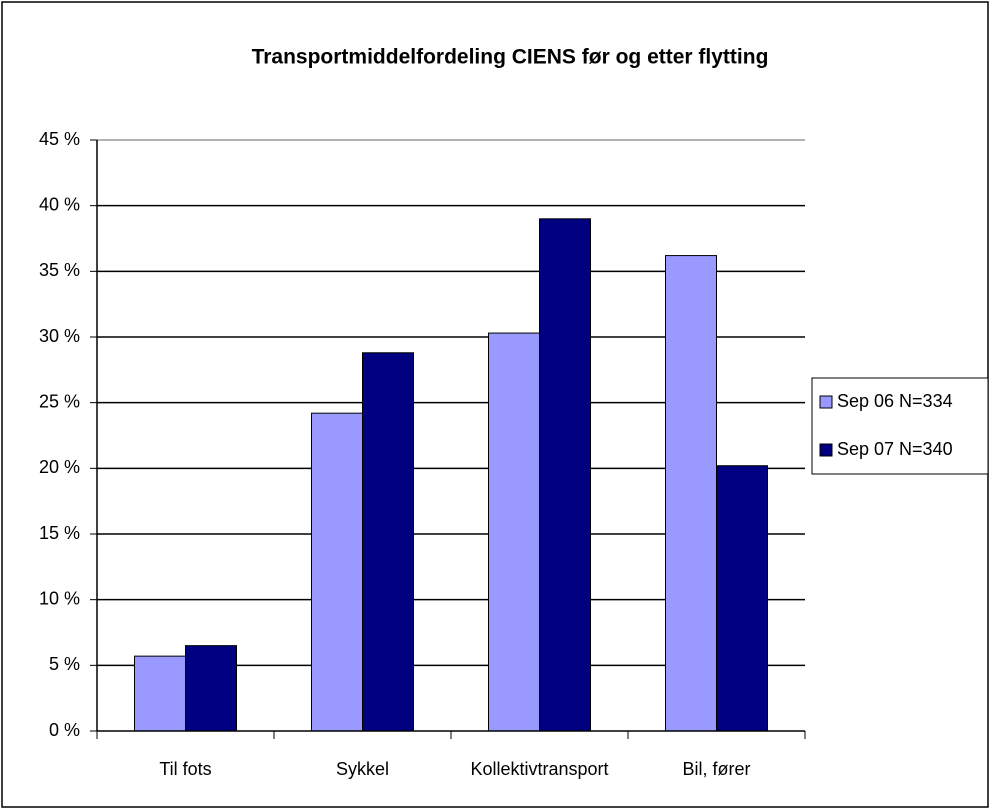  I want to click on y-tick-label: 45 %, so click(59, 139).